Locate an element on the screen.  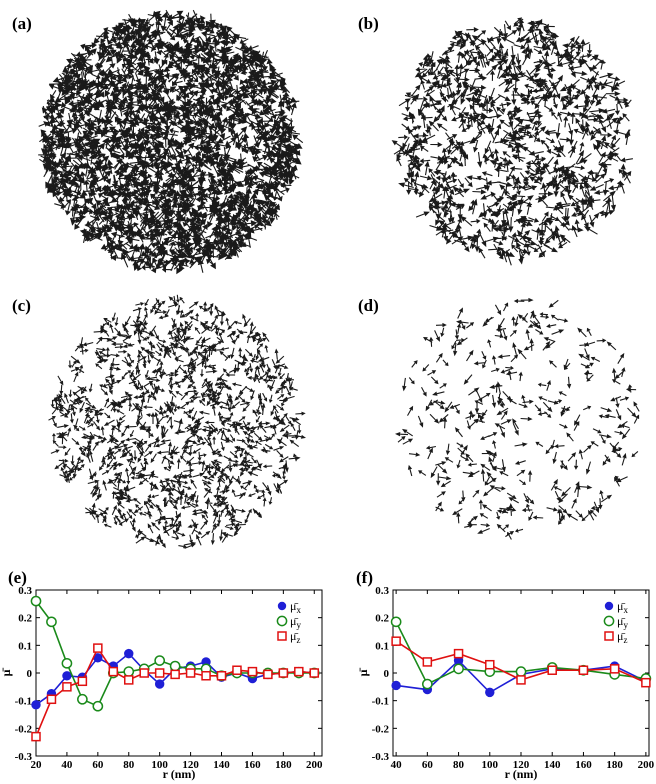
panel-label-c: (c) is located at coordinates (21, 305).